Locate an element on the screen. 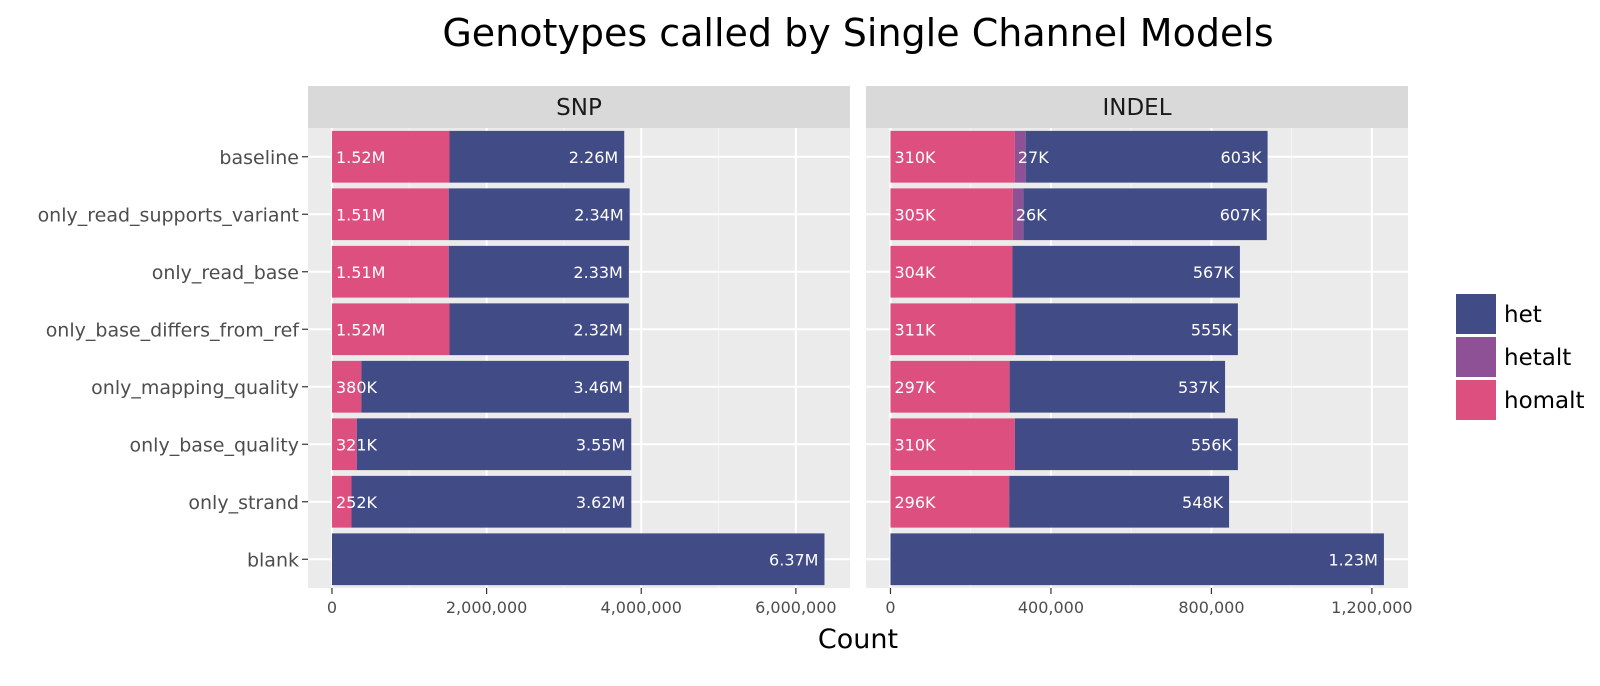 The width and height of the screenshot is (1600, 686). facet-label: SNP is located at coordinates (579, 108).